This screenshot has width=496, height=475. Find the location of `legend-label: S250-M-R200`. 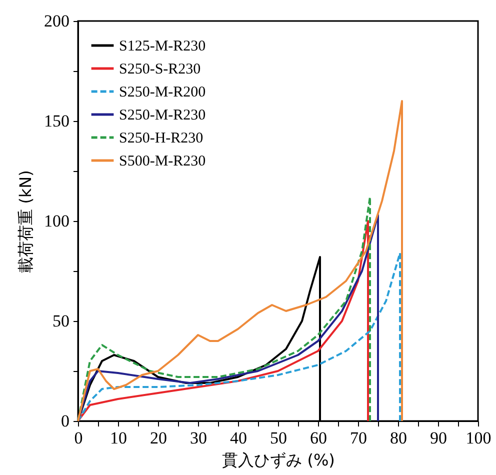

legend-label: S250-M-R200 is located at coordinates (162, 92).